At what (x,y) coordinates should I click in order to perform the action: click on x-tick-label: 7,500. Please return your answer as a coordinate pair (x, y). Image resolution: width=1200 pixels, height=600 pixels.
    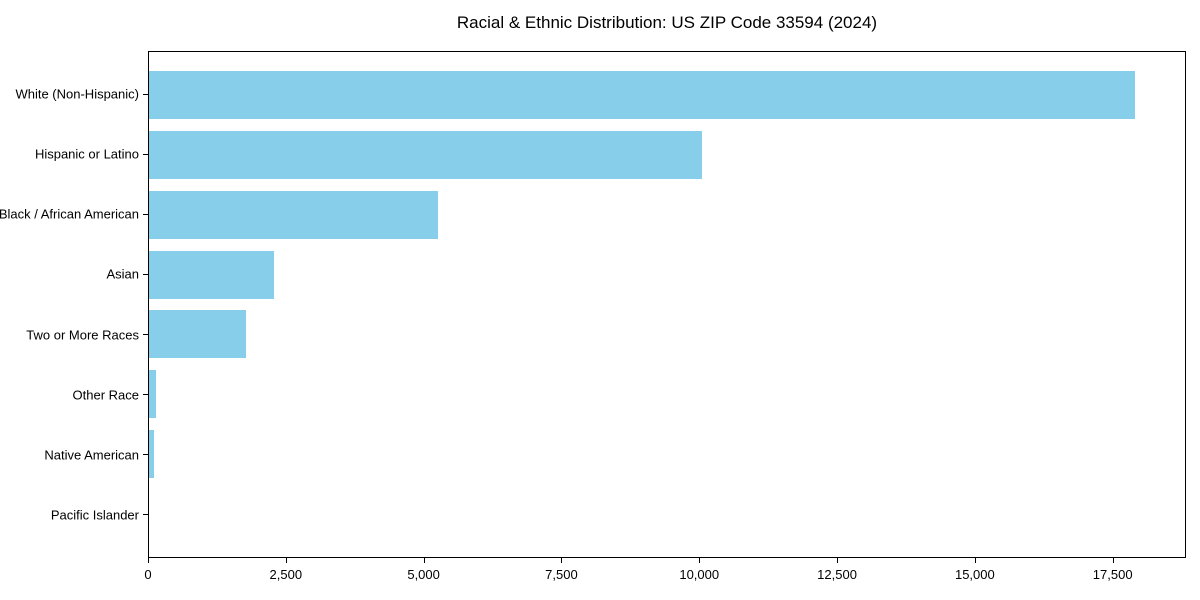
    Looking at the image, I should click on (561, 574).